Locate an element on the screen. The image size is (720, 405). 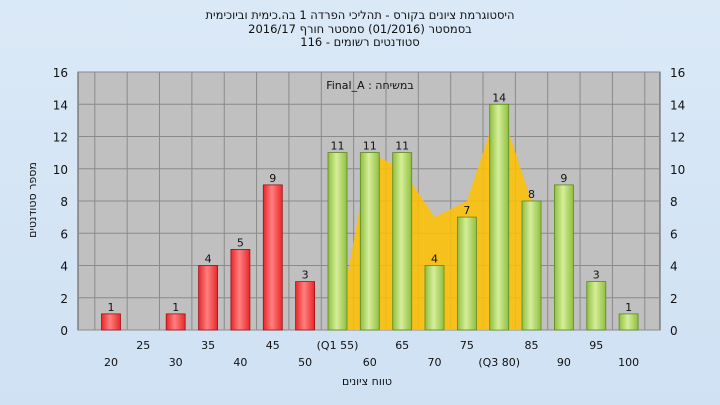
y-axis-label: מספר סטודנטים is located at coordinates (32, 200).